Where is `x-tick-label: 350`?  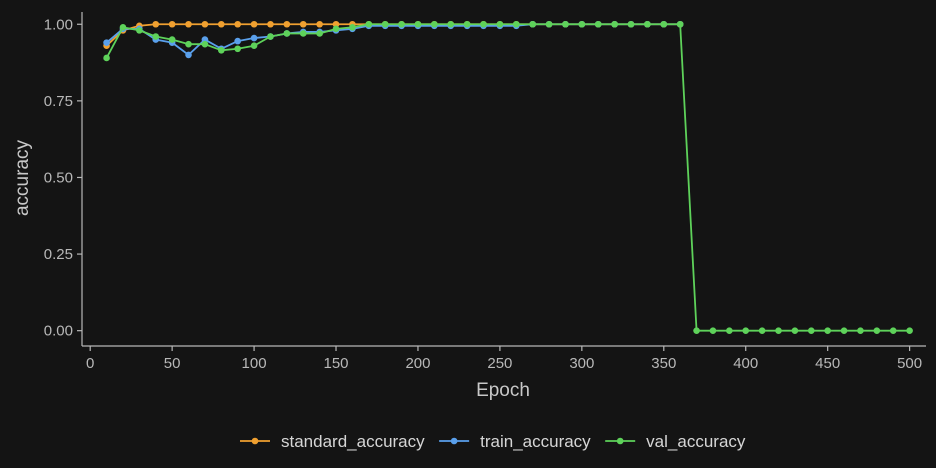 x-tick-label: 350 is located at coordinates (663, 363).